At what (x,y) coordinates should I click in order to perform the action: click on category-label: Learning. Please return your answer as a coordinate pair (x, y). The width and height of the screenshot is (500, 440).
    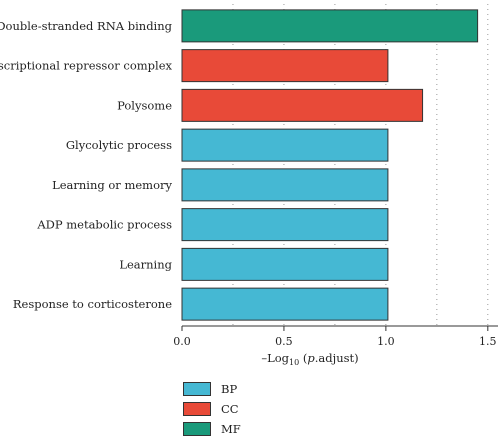
    Looking at the image, I should click on (145, 264).